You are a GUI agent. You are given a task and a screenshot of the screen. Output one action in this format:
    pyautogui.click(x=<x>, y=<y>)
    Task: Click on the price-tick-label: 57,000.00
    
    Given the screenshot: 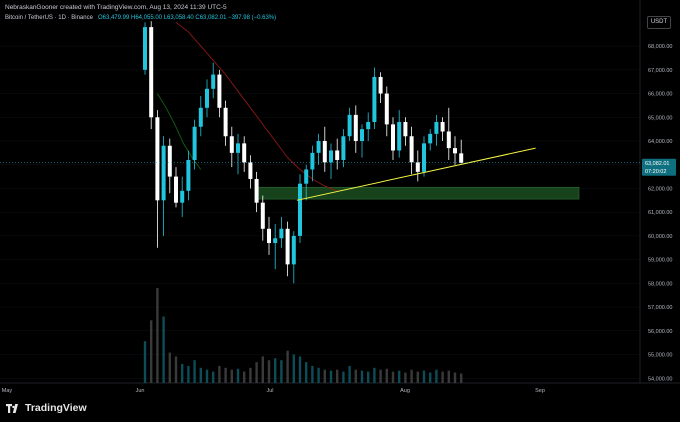 What is the action you would take?
    pyautogui.click(x=660, y=308)
    